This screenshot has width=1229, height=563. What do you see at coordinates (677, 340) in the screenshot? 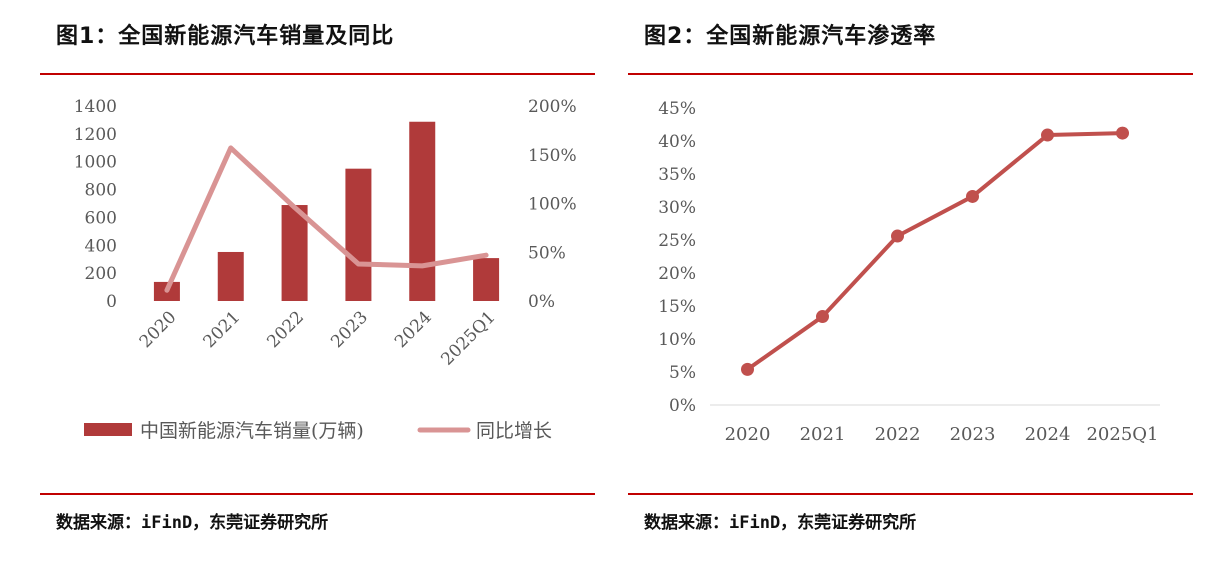
I see `y-tick-label: 10%` at bounding box center [677, 340].